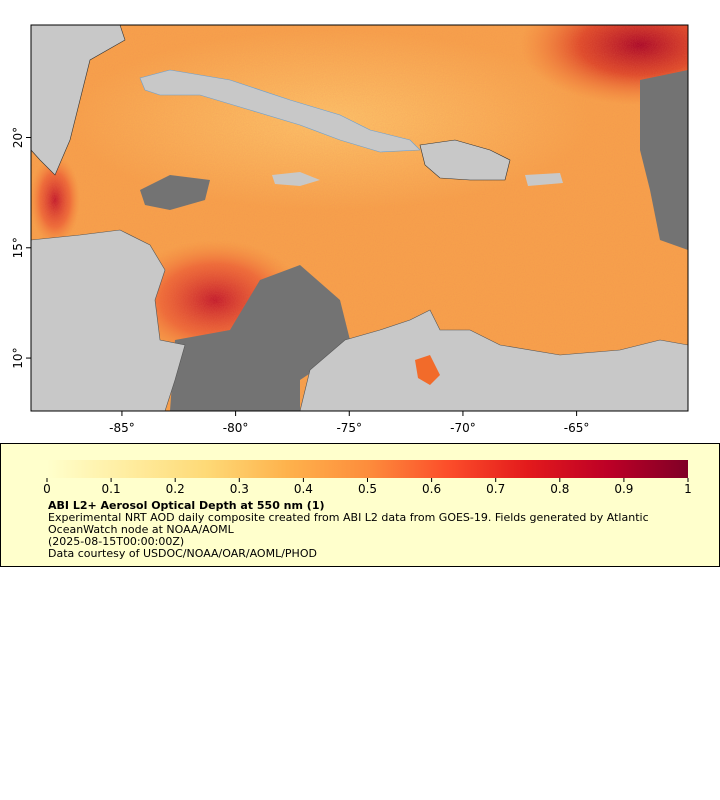 The width and height of the screenshot is (720, 800). What do you see at coordinates (47, 489) in the screenshot?
I see `colorbar-tick-label: 0` at bounding box center [47, 489].